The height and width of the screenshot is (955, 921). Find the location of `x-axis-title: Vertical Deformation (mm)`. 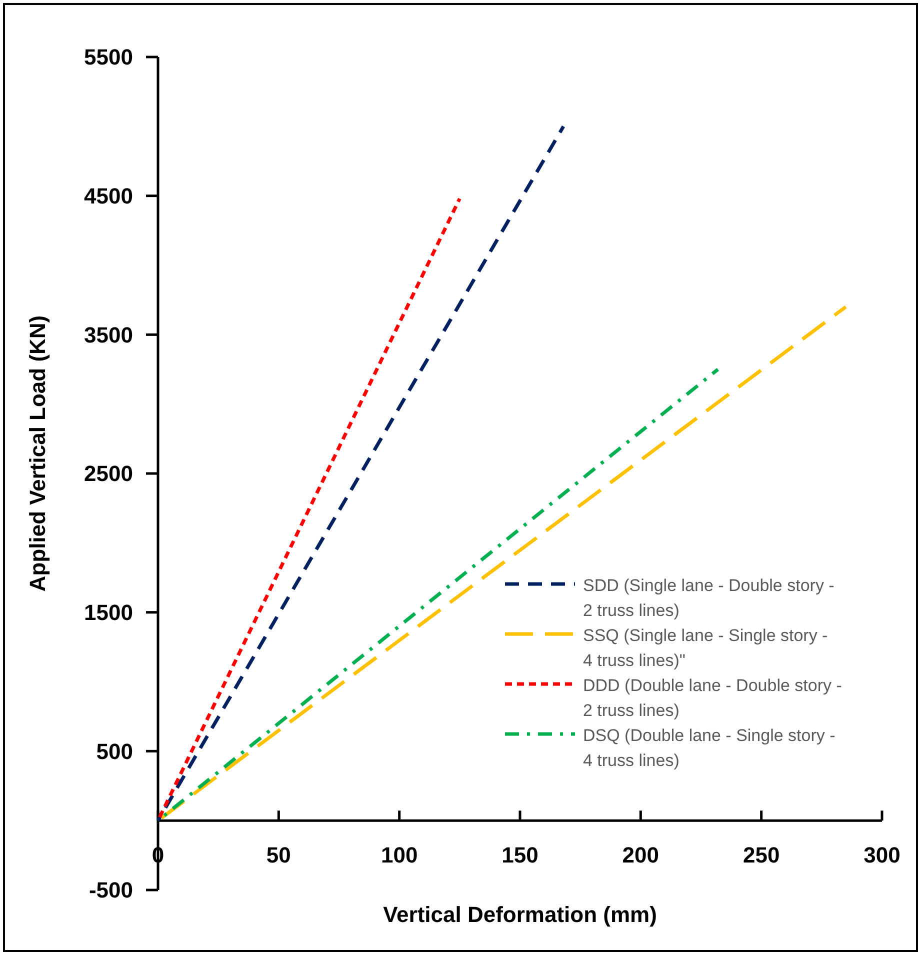

x-axis-title: Vertical Deformation (mm) is located at coordinates (520, 914).